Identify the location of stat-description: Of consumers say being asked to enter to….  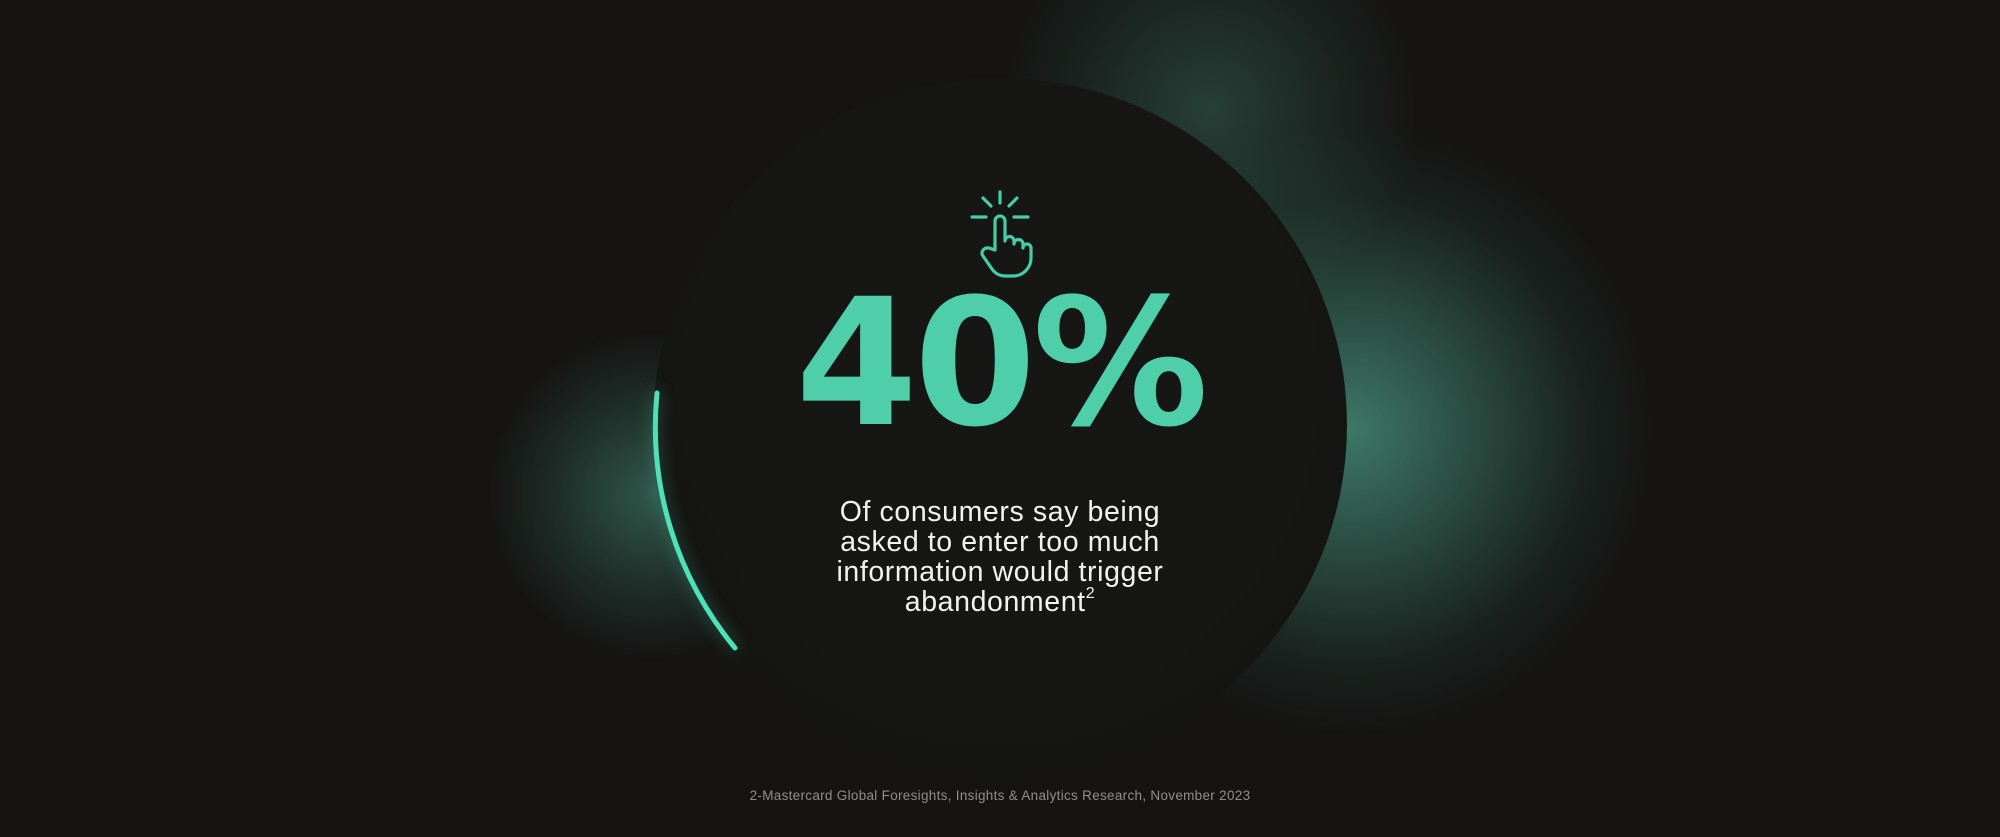
(1000, 557).